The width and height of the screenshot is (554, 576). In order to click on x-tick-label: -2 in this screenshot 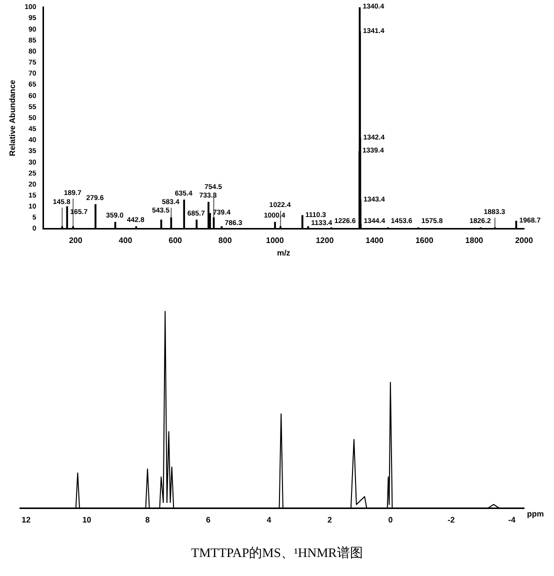, I will do `click(452, 519)`.